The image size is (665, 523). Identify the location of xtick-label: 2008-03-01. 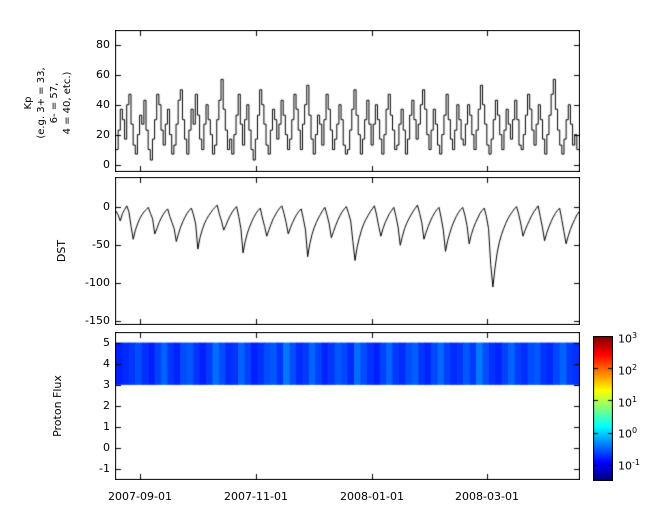
(487, 496).